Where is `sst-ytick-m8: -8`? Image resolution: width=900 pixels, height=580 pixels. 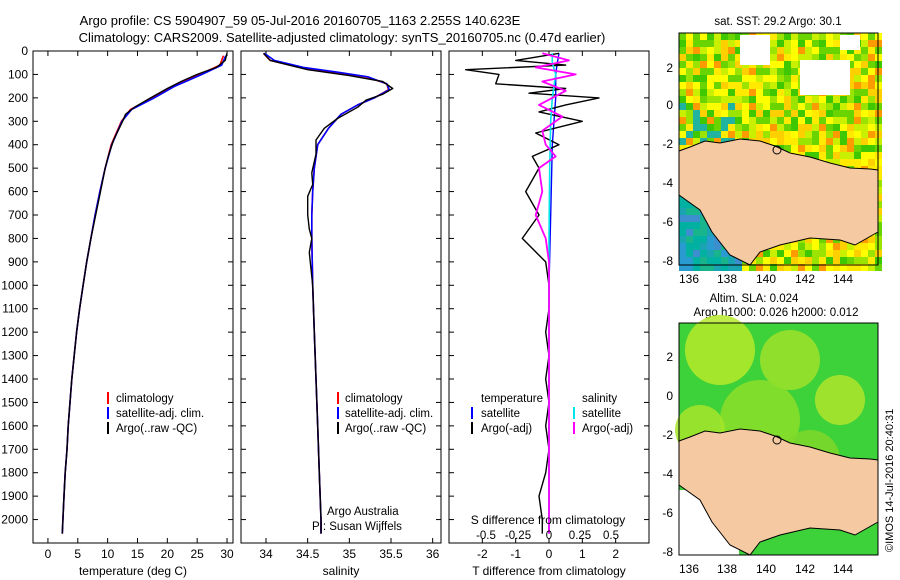
sst-ytick-m8: -8 is located at coordinates (667, 261).